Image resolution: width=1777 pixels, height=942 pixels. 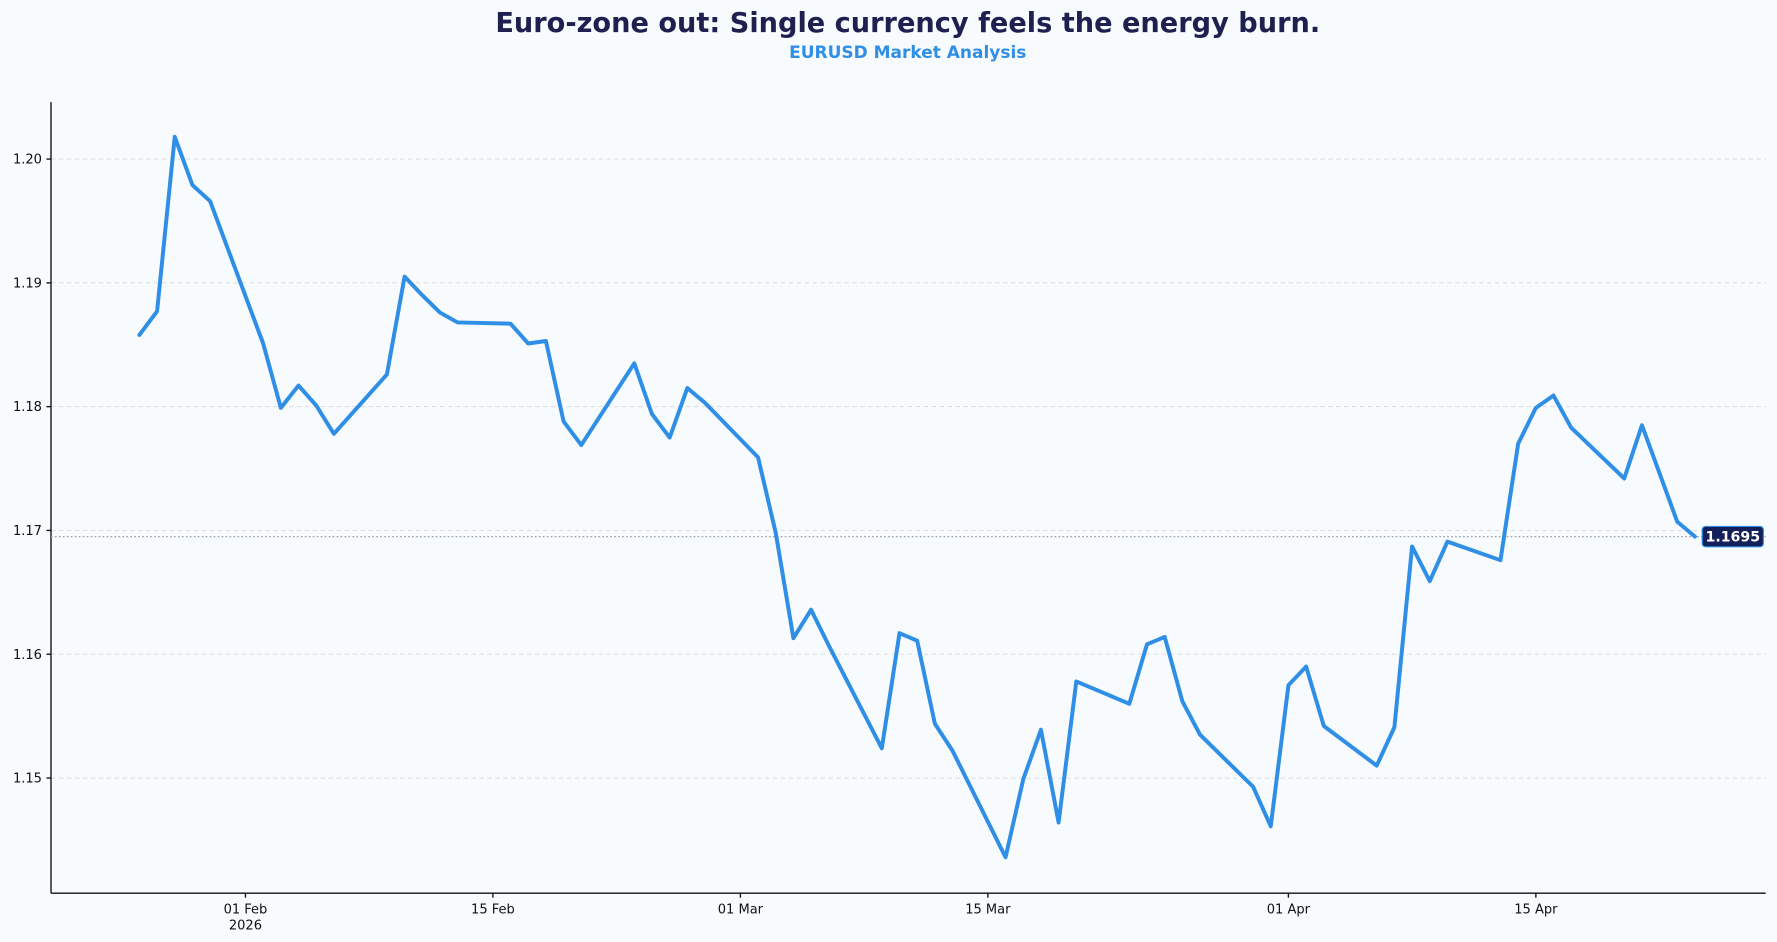 What do you see at coordinates (27, 407) in the screenshot?
I see `y-tick-label: 1.18` at bounding box center [27, 407].